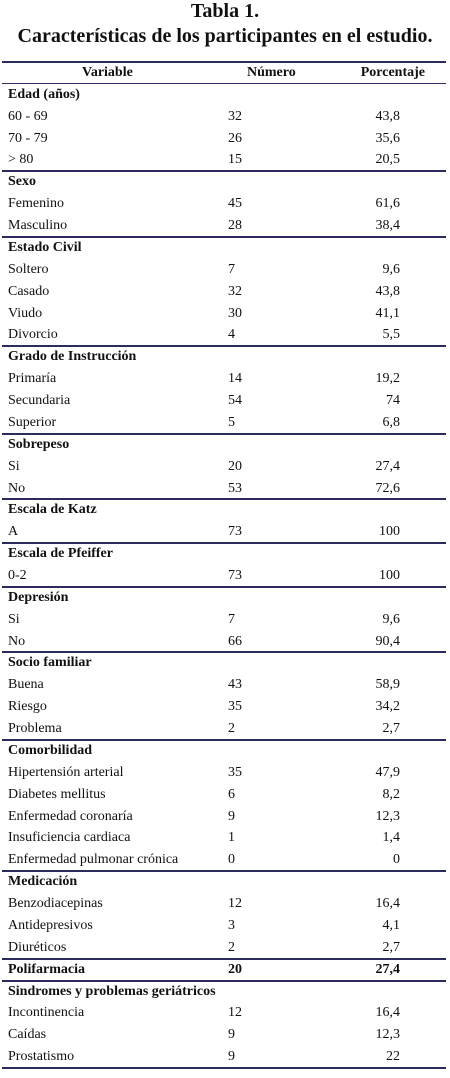 This screenshot has height=1078, width=450. Describe the element at coordinates (388, 488) in the screenshot. I see `row-cell: 72,6` at that location.